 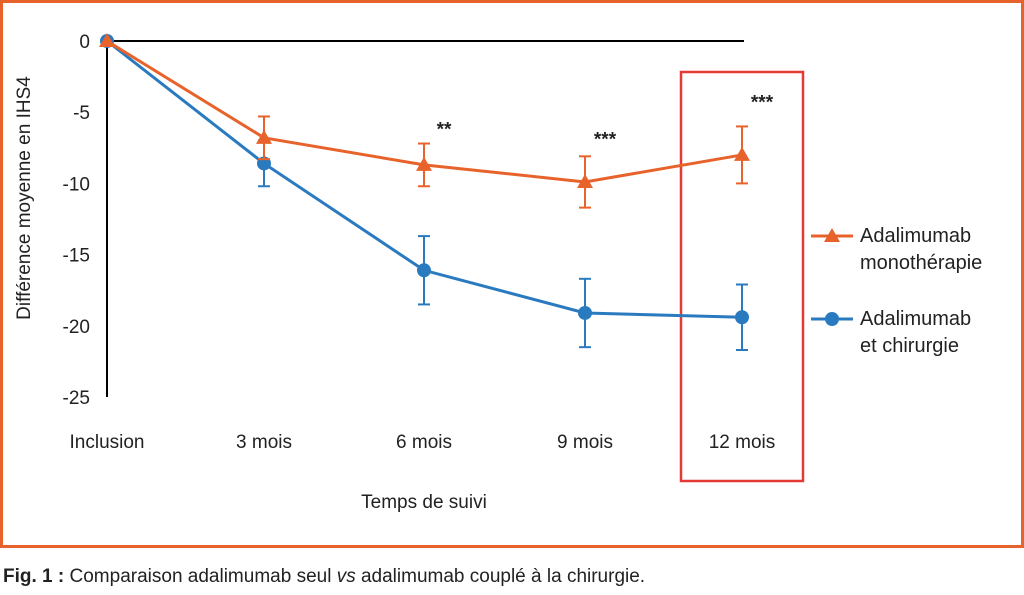 I want to click on y-tick-label: -15, so click(x=76, y=256).